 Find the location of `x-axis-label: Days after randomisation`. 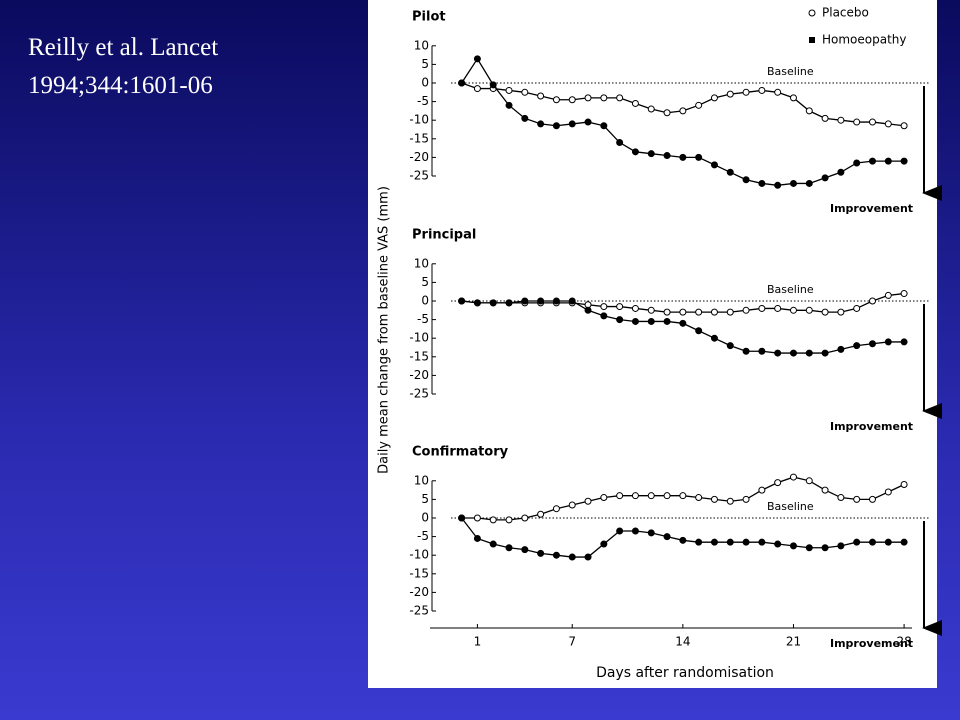

x-axis-label: Days after randomisation is located at coordinates (685, 673).